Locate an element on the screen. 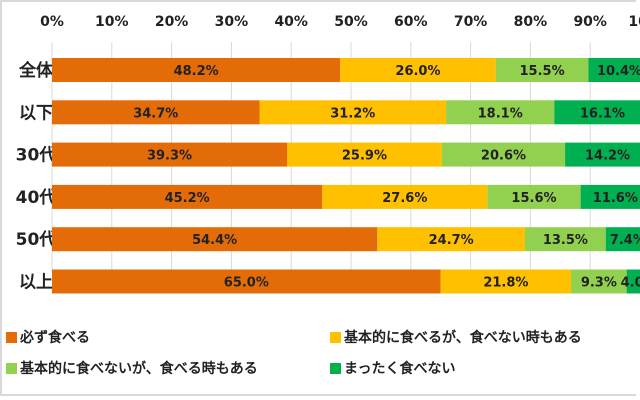 The image size is (640, 400). data-label-3-1: 27.6% is located at coordinates (404, 198).